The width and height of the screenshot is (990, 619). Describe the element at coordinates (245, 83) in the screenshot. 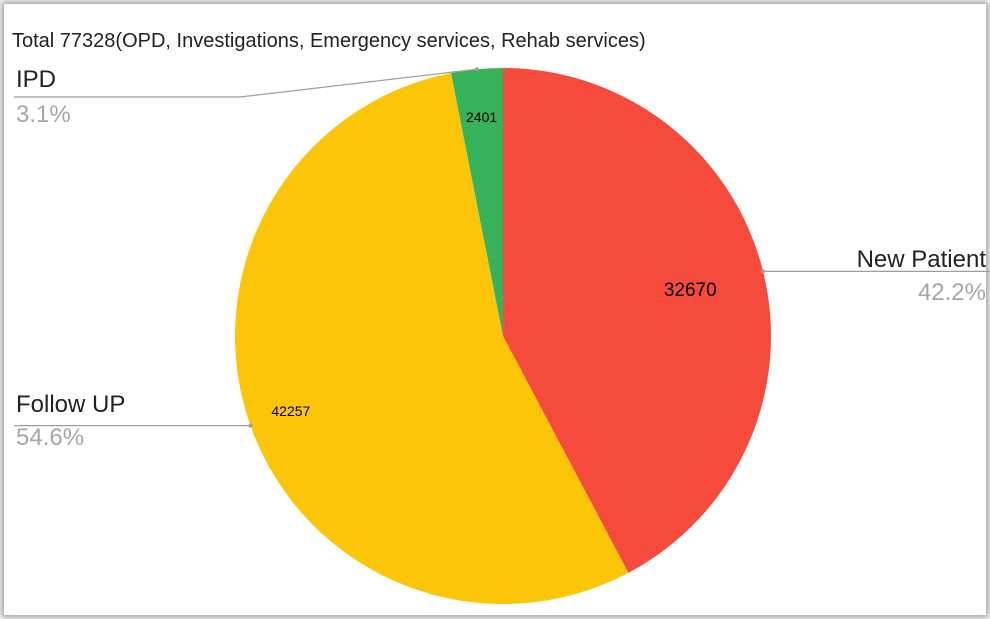

I see `leader-line-ipd` at that location.